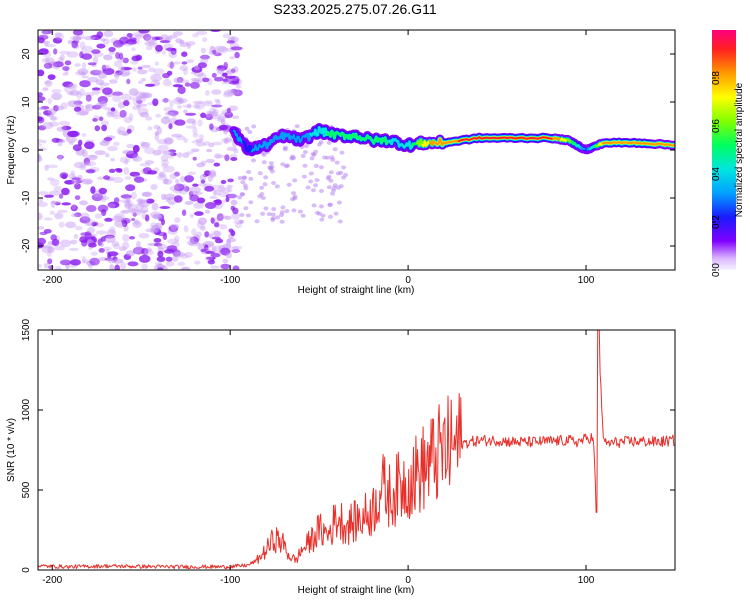 This screenshot has height=600, width=750. I want to click on y-tick-label: -10, so click(26, 197).